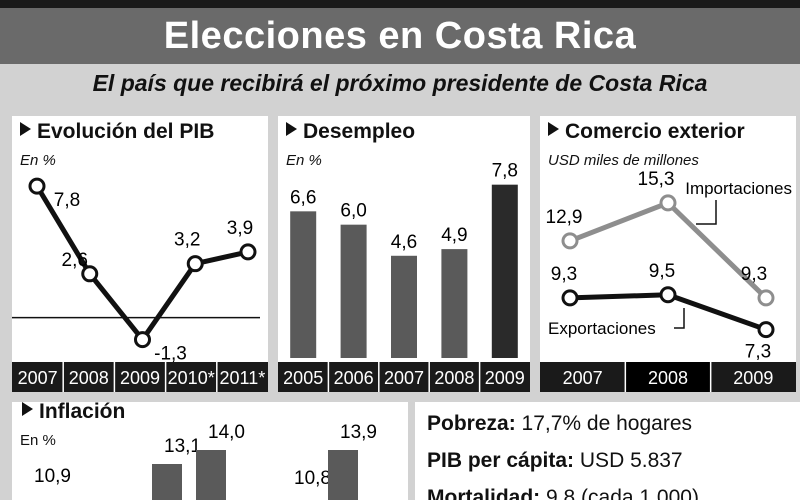 The height and width of the screenshot is (500, 800). I want to click on pib-title: Evolución del PIB, so click(126, 131).